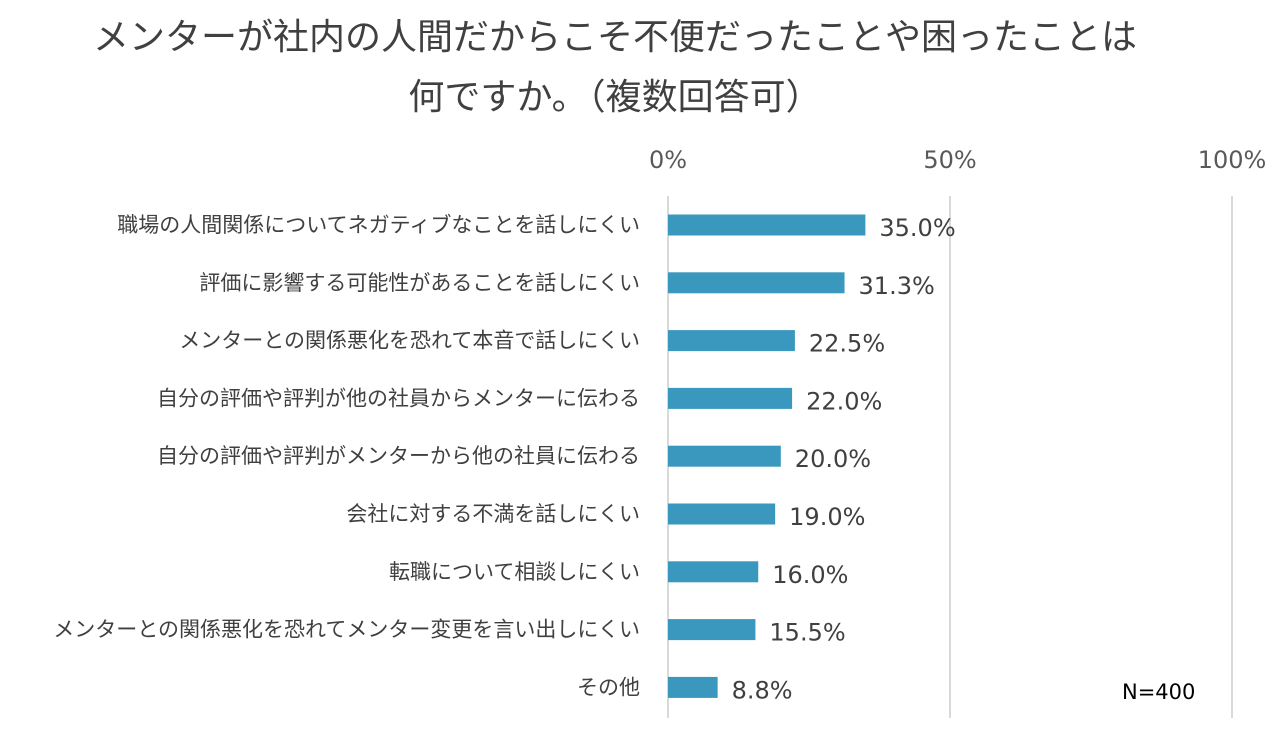  I want to click on sample-size-note: N=400, so click(1159, 692).